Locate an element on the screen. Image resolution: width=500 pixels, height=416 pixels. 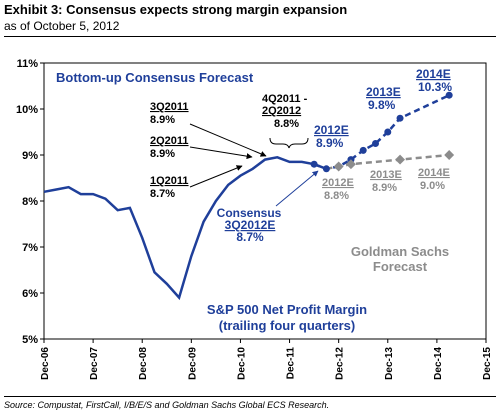
cons-2014-label: 2014E is located at coordinates (433, 74).